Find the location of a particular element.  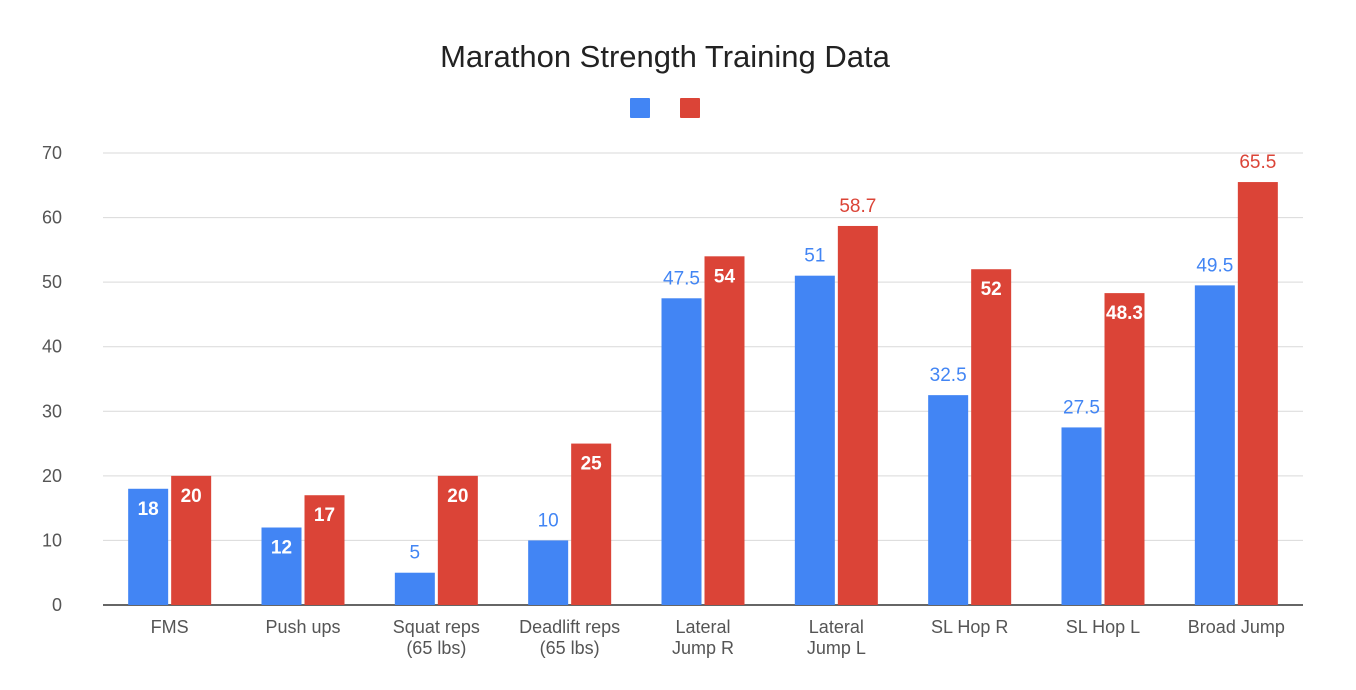

y-tick-label: 20 is located at coordinates (52, 476).